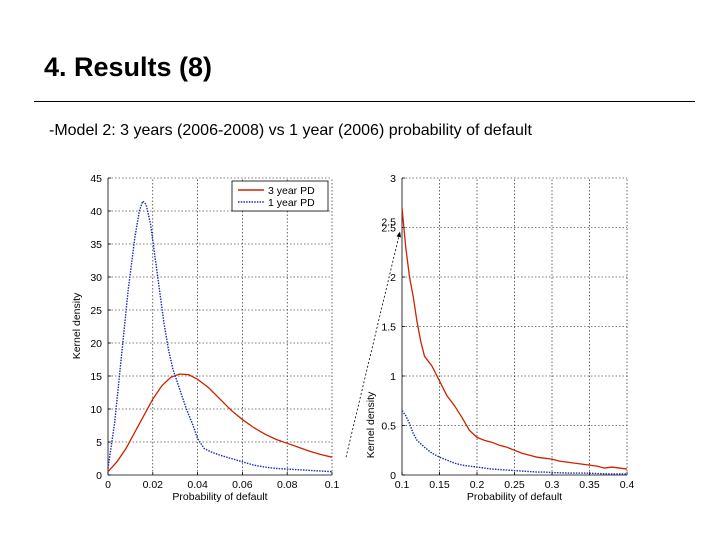  Describe the element at coordinates (242, 485) in the screenshot. I see `x-tick-label: 0.06` at that location.